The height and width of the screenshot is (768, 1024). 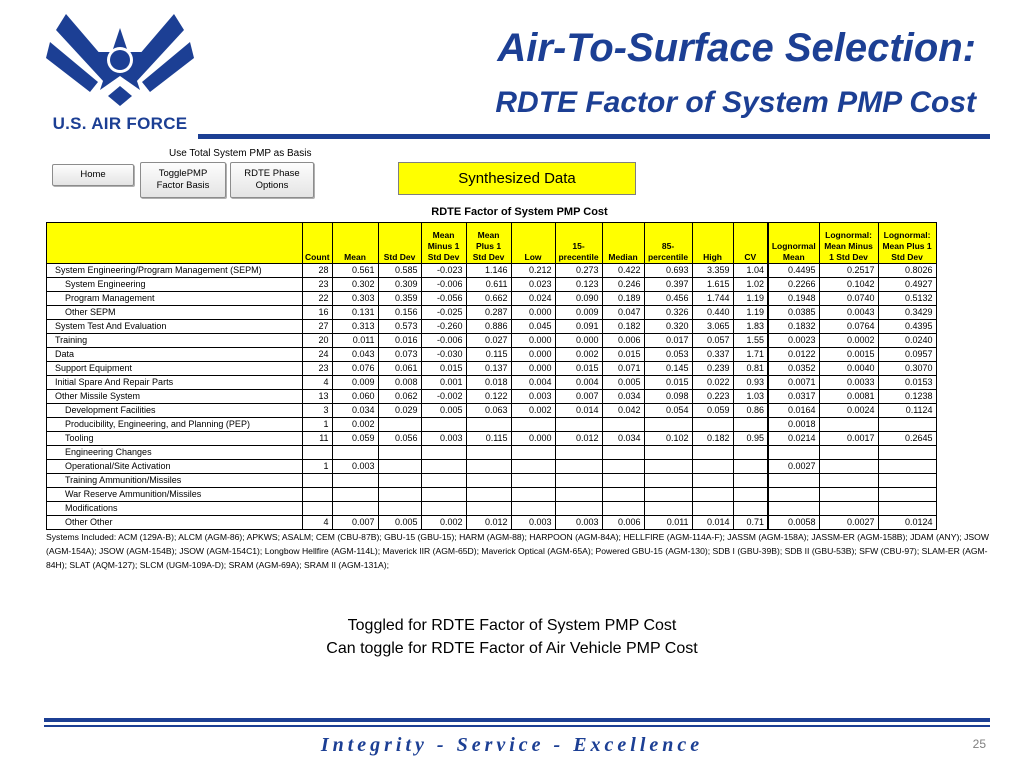 What do you see at coordinates (355, 410) in the screenshot?
I see `table-cell: 0.034` at bounding box center [355, 410].